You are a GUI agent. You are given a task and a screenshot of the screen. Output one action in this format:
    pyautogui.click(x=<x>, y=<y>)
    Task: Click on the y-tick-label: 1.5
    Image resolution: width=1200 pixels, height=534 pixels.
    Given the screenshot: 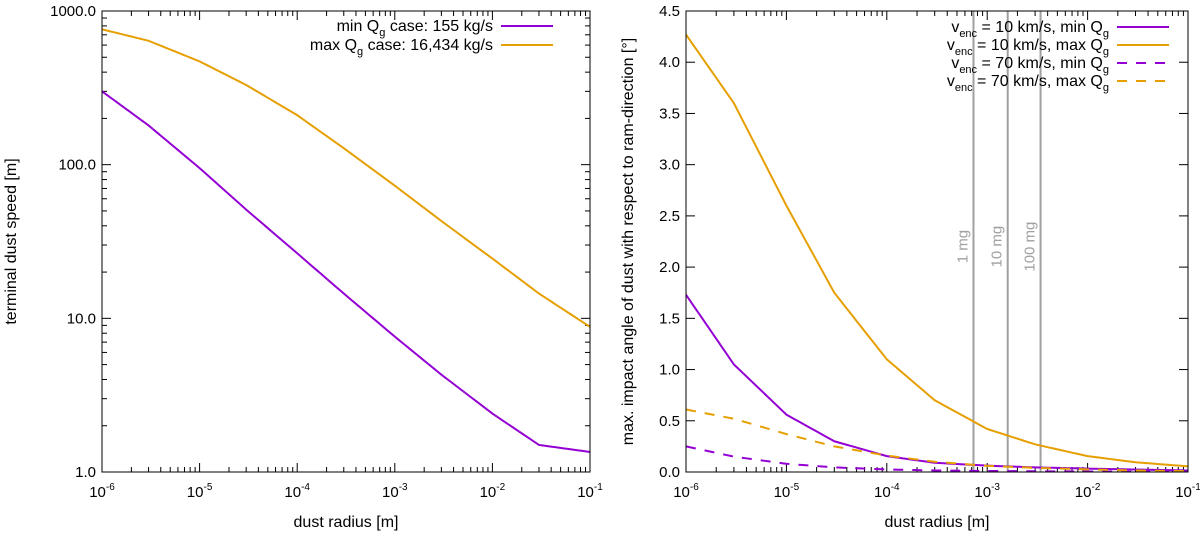 What is the action you would take?
    pyautogui.click(x=669, y=318)
    